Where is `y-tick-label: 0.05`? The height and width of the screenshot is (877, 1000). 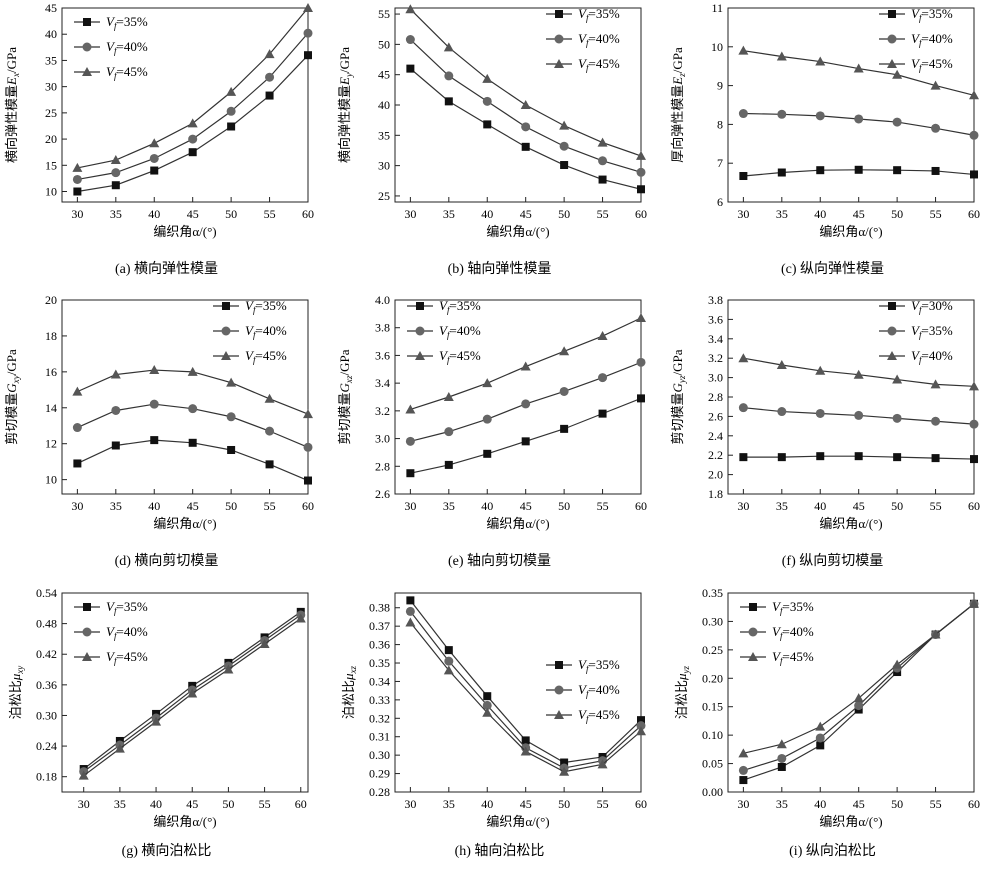
y-tick-label: 0.05 is located at coordinates (712, 764).